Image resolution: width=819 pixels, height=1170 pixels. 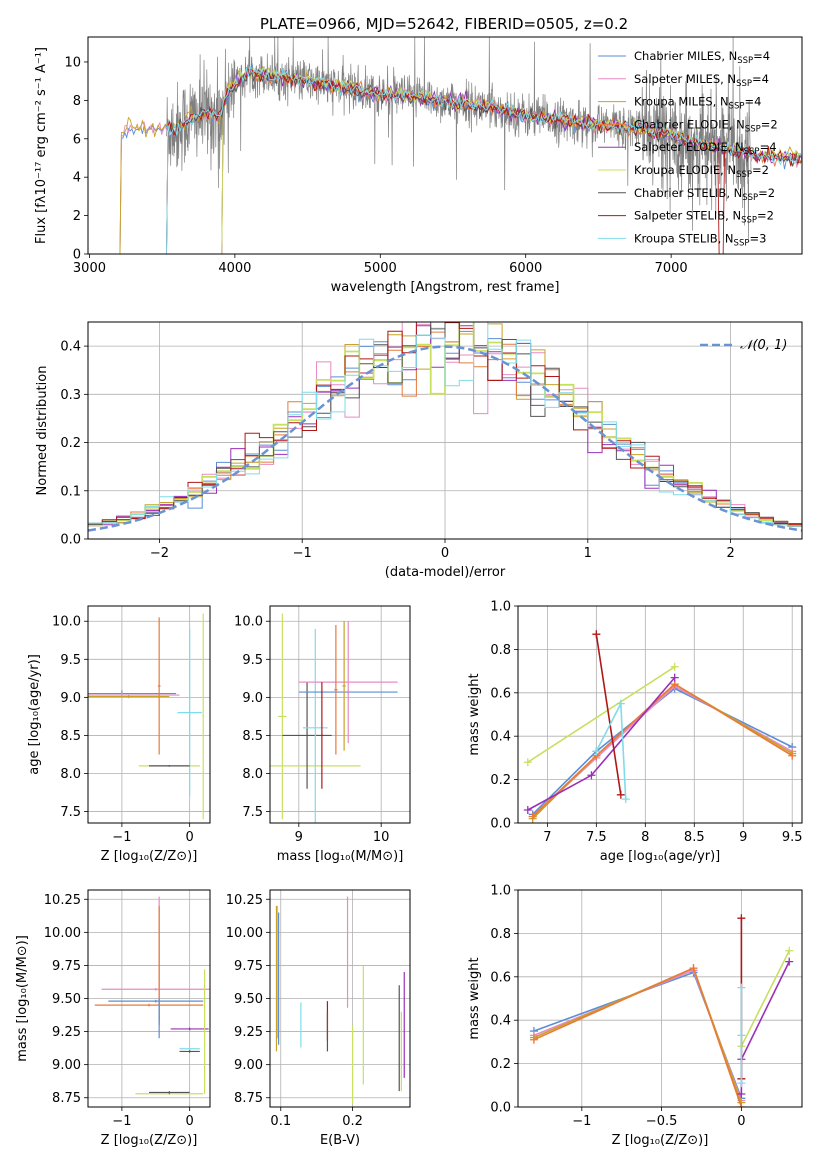 I want to click on massweight_vs_age-ytick-label: 1.0, so click(x=500, y=607).